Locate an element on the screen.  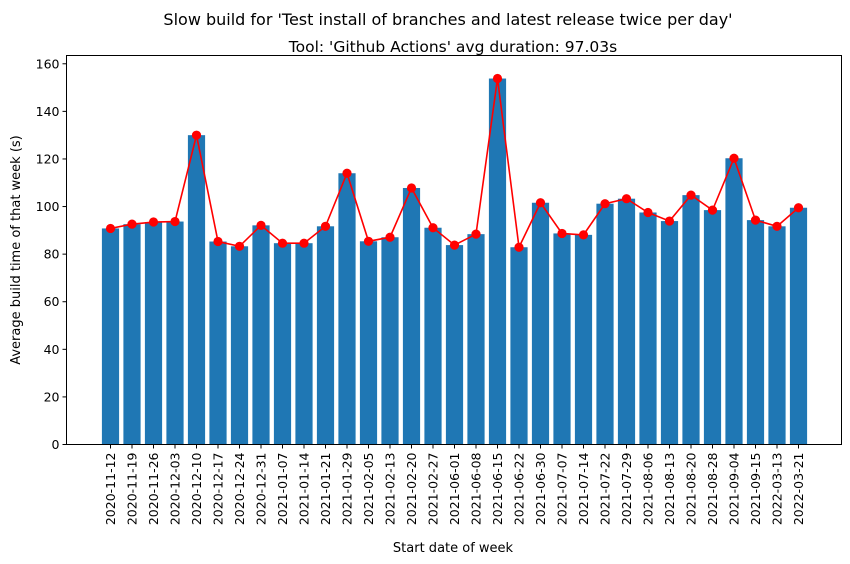
y-tick-label: 80 is located at coordinates (52, 254).